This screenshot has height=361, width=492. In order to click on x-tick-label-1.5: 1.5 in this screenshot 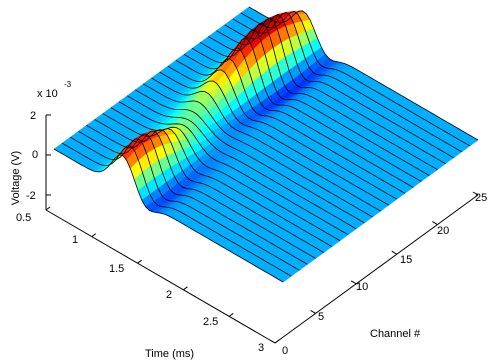, I will do `click(116, 269)`.